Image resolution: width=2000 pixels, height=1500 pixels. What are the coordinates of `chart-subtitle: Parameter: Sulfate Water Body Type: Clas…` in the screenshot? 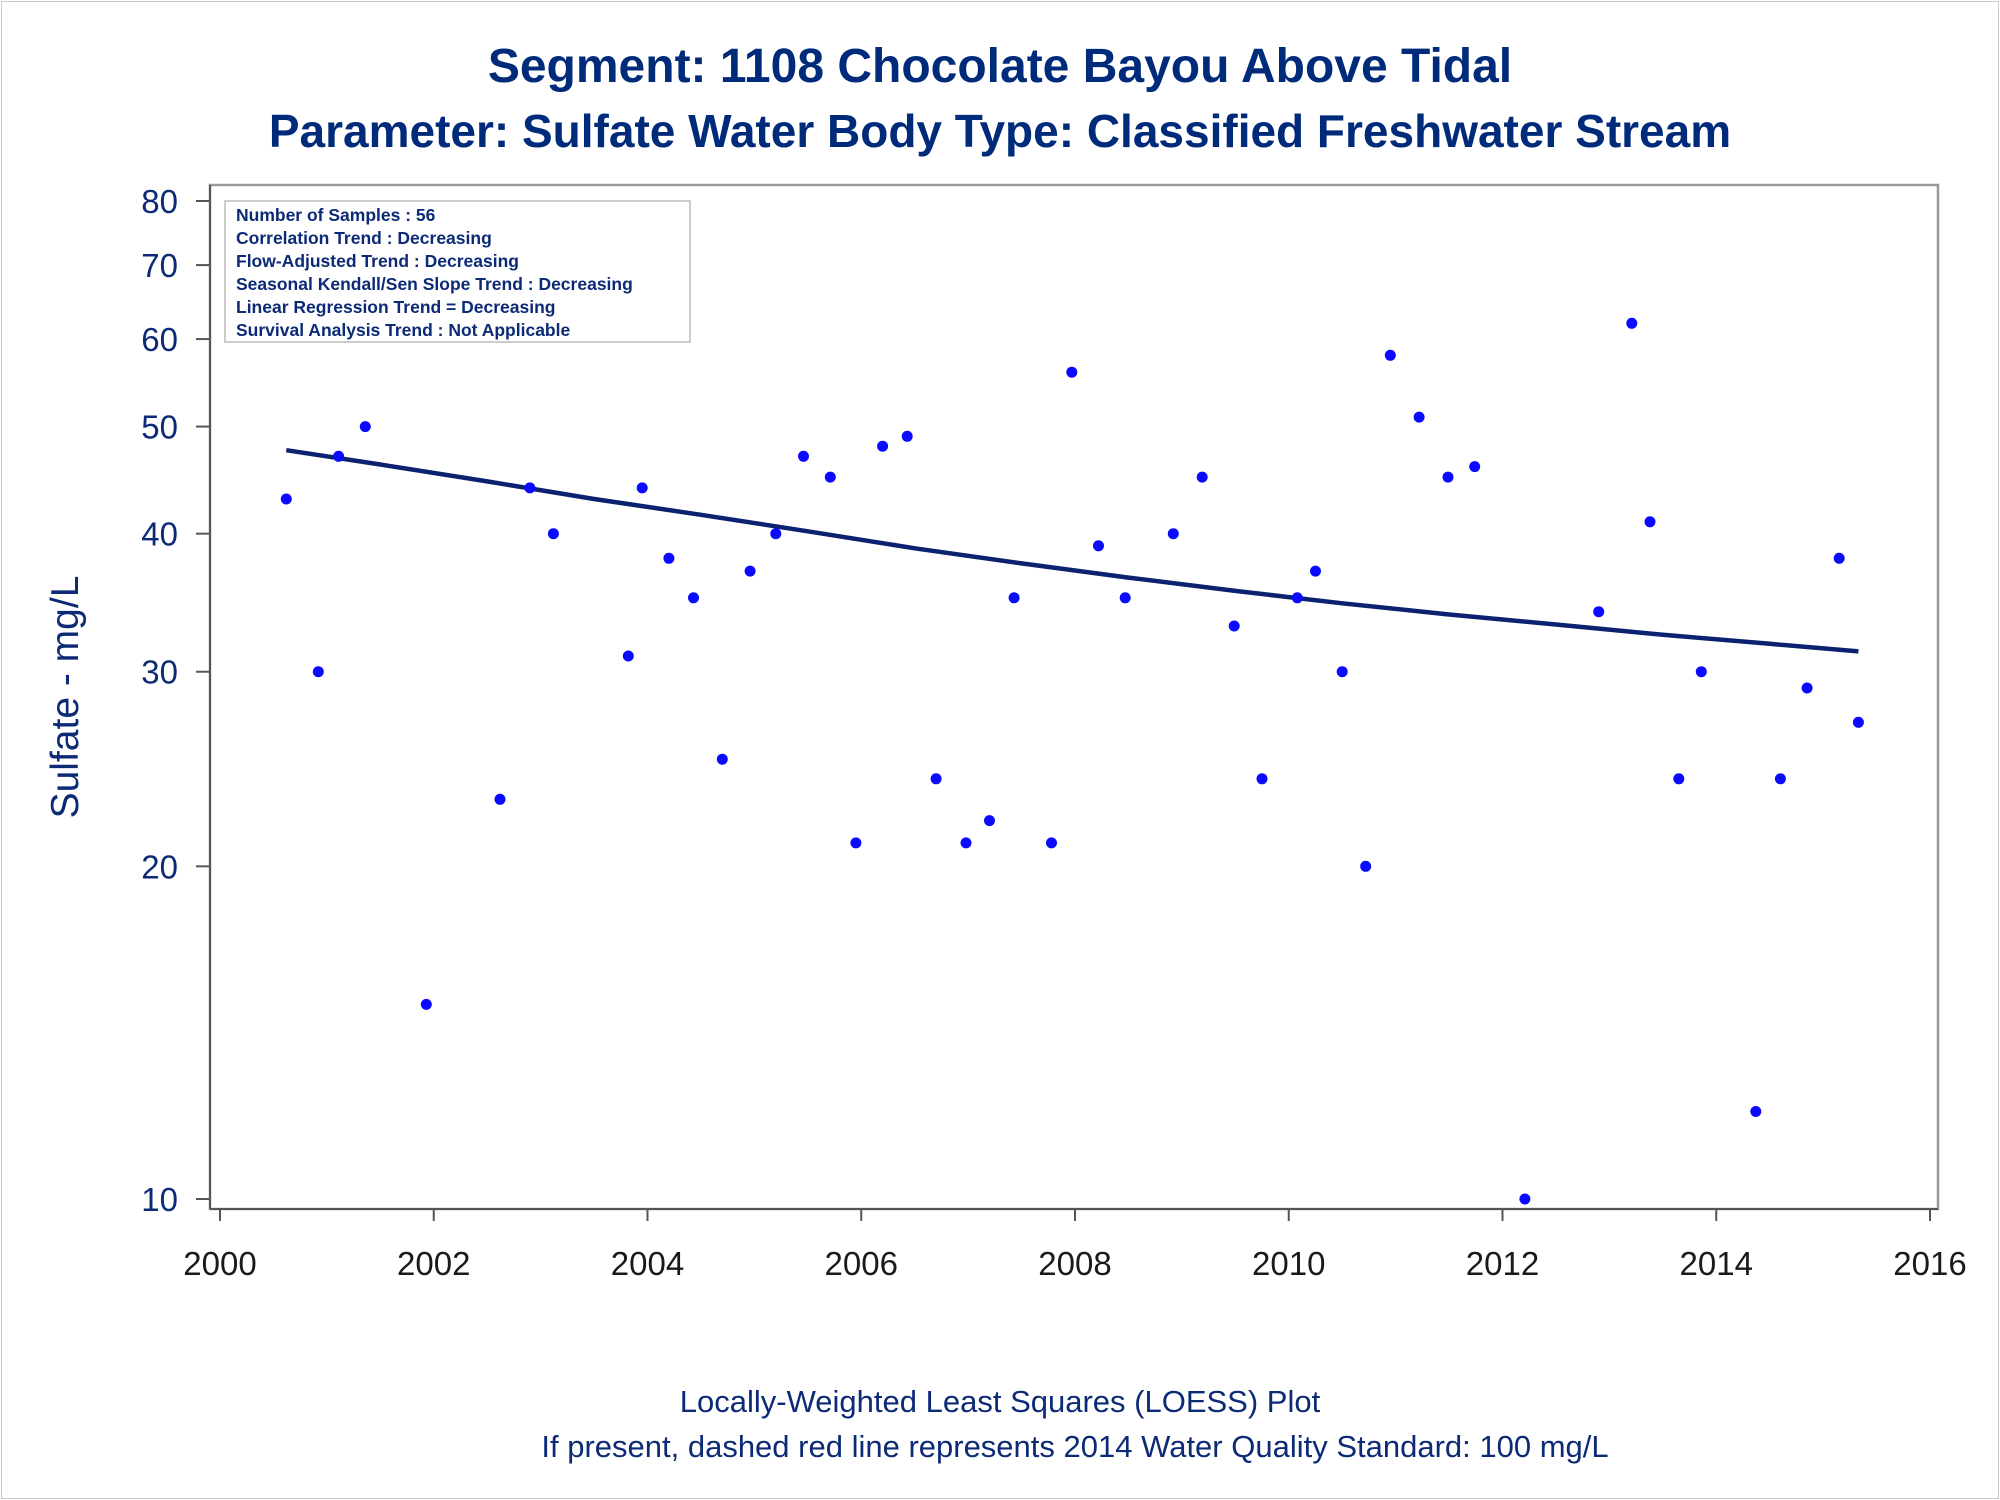 It's located at (1000, 131).